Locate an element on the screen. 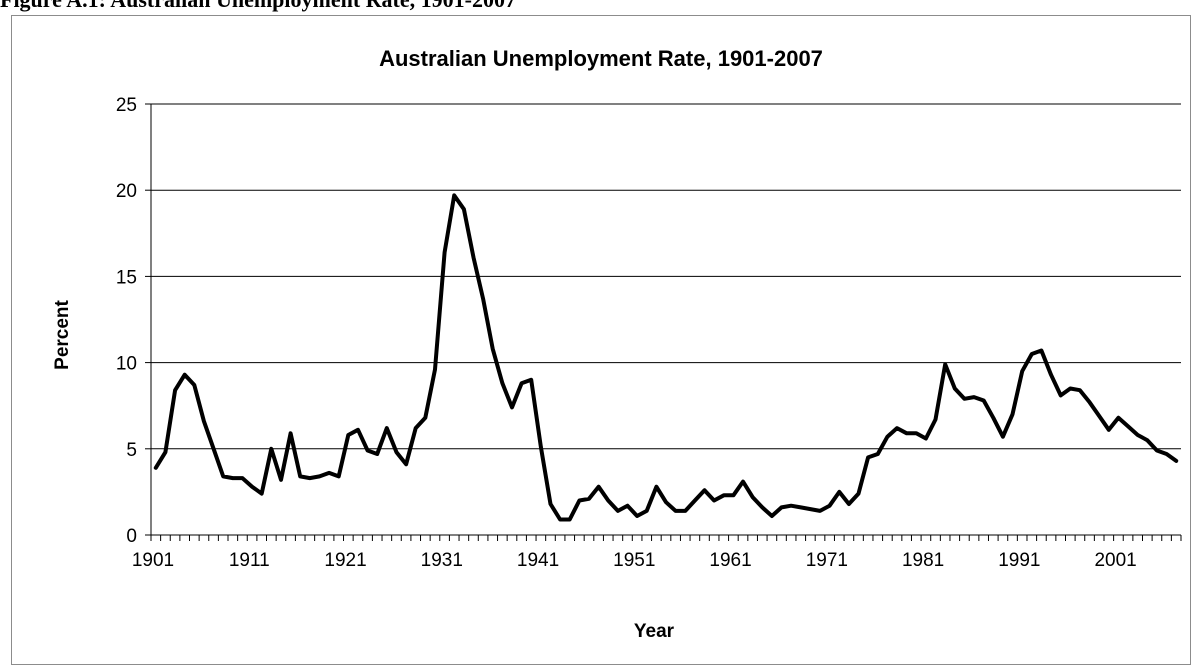 Image resolution: width=1198 pixels, height=671 pixels. y-tick-label: 0 is located at coordinates (131, 536).